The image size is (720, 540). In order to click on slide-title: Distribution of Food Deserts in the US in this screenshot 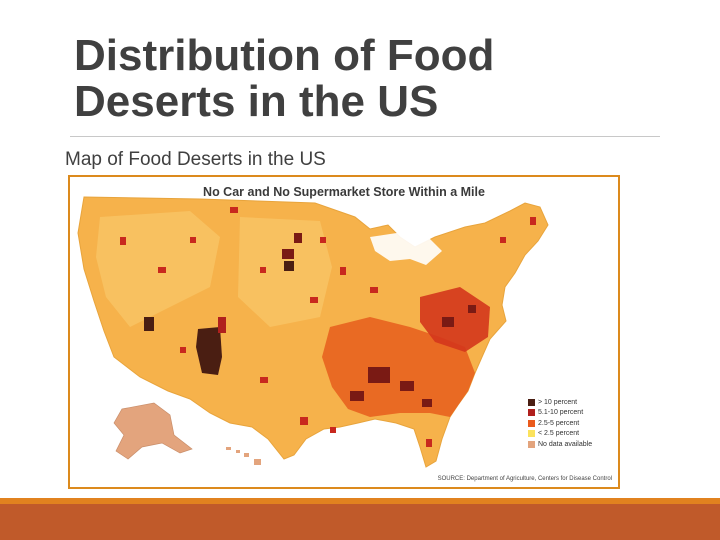, I will do `click(374, 79)`.